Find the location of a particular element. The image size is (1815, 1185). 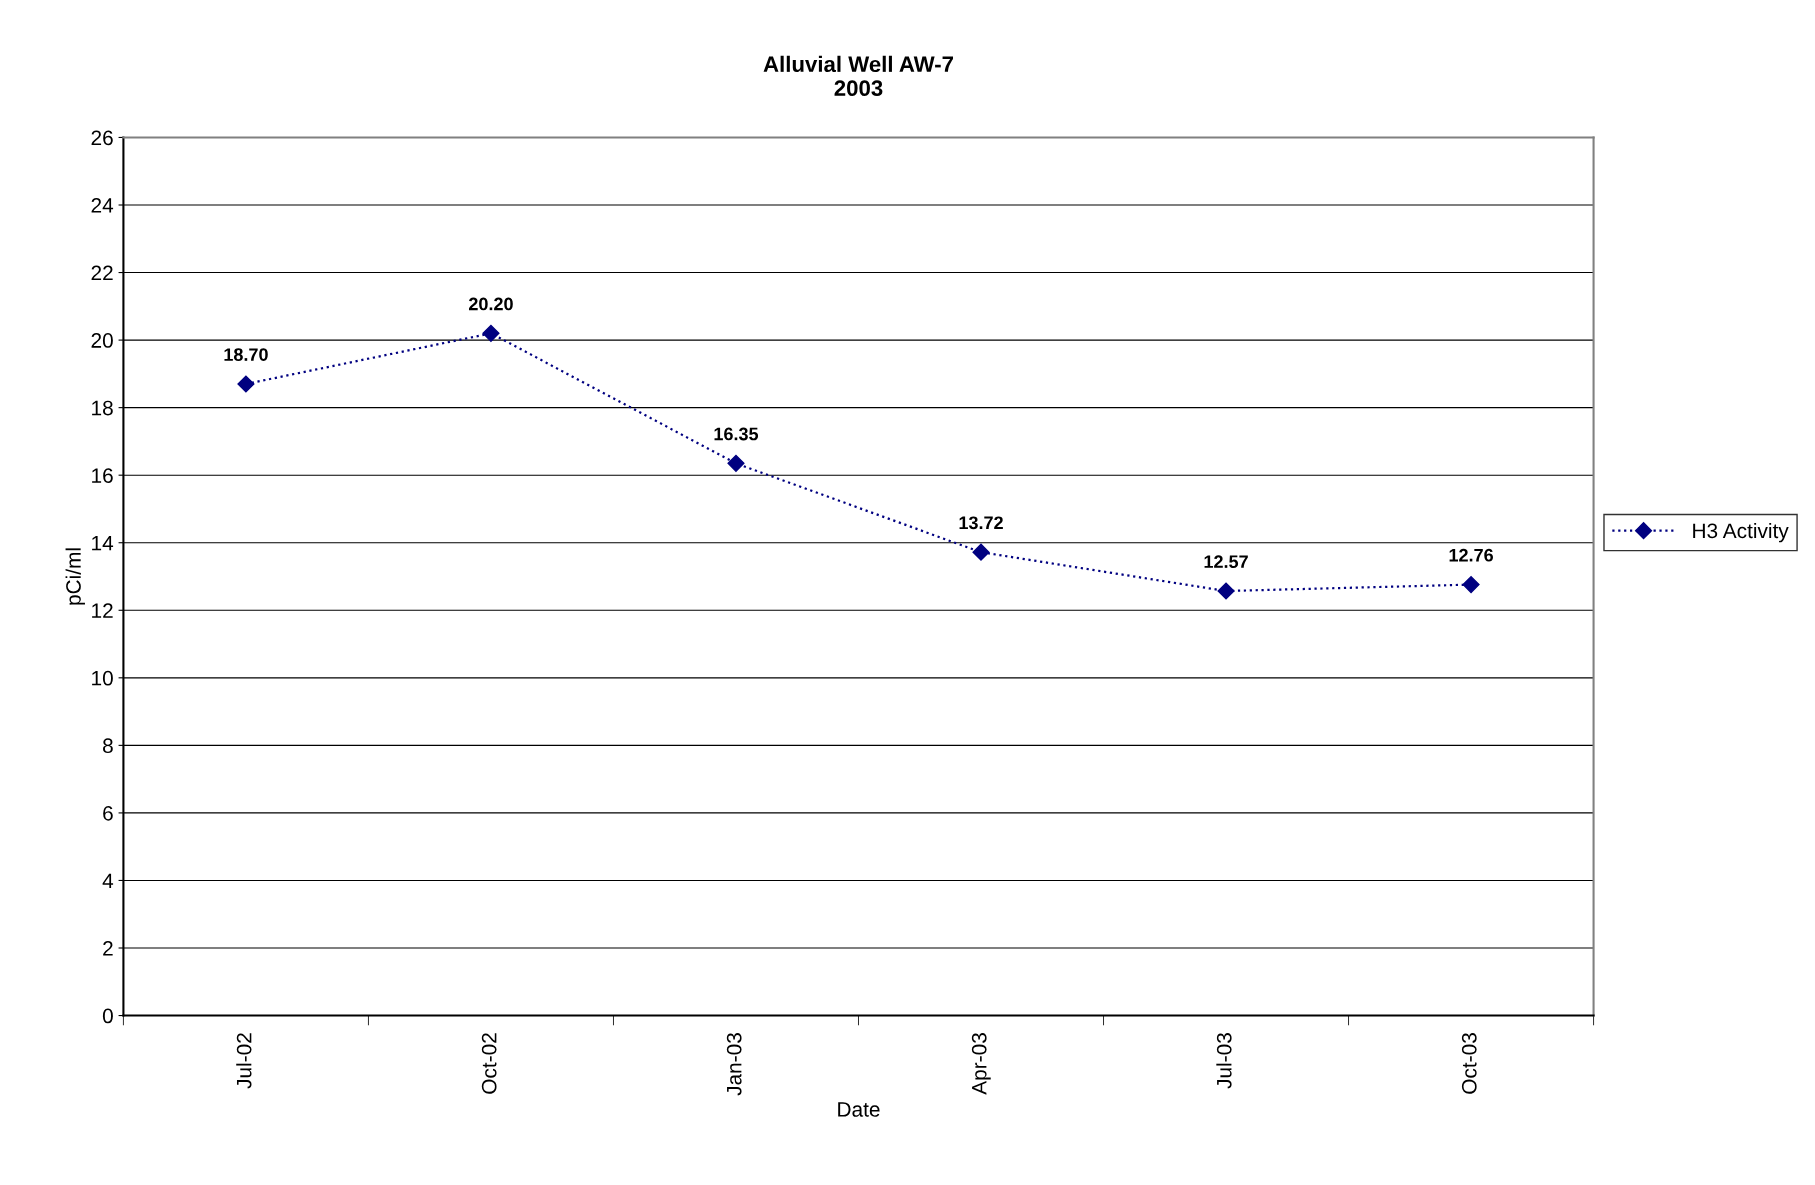

y-tick-label: 26 is located at coordinates (102, 138).